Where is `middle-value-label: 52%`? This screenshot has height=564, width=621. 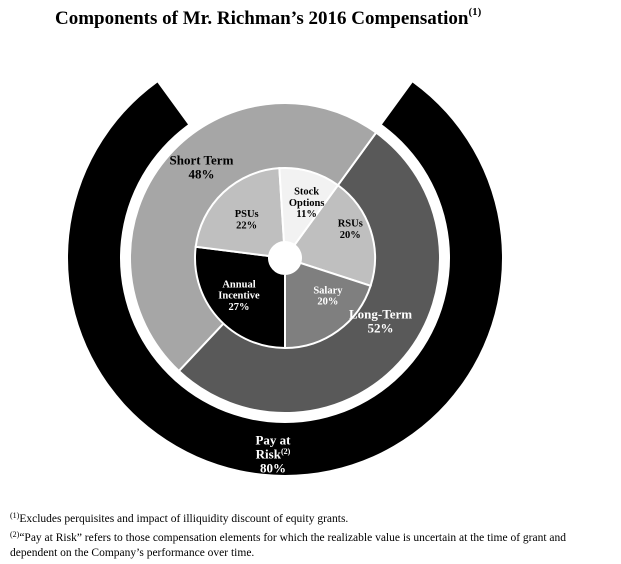 middle-value-label: 52% is located at coordinates (381, 328).